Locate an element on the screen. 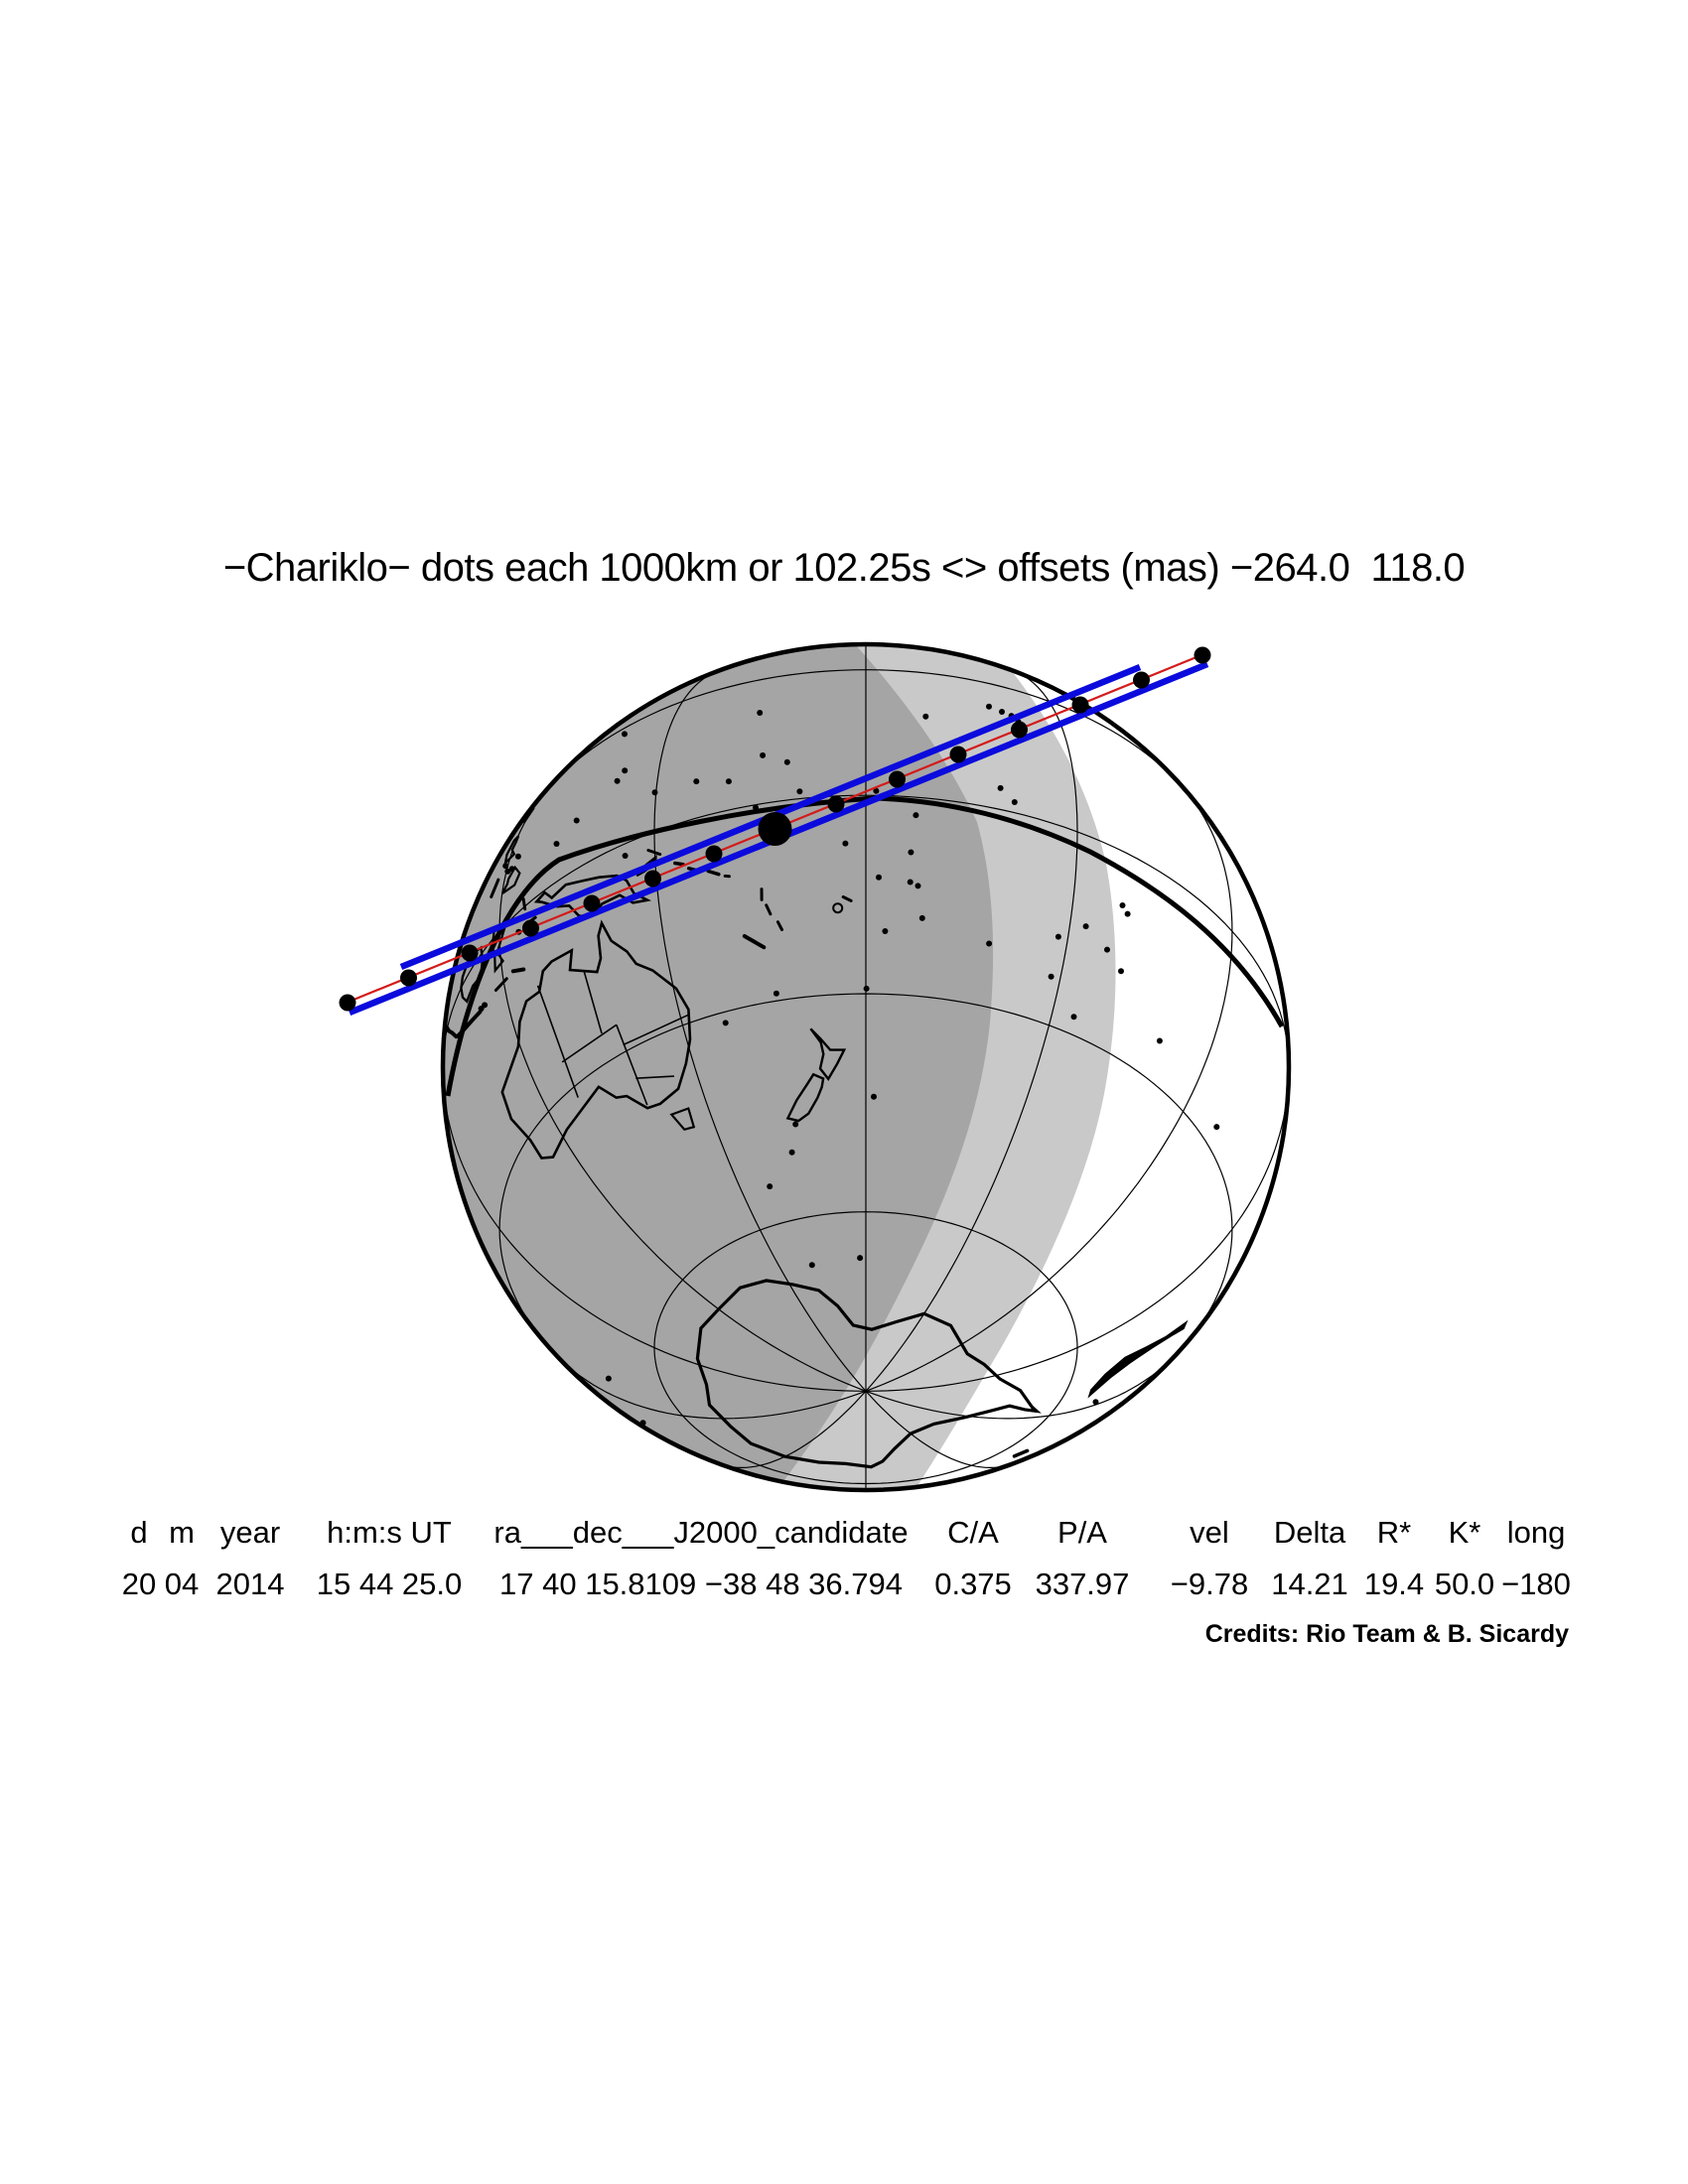 The height and width of the screenshot is (2184, 1688). table-col-1-header: m is located at coordinates (182, 1532).